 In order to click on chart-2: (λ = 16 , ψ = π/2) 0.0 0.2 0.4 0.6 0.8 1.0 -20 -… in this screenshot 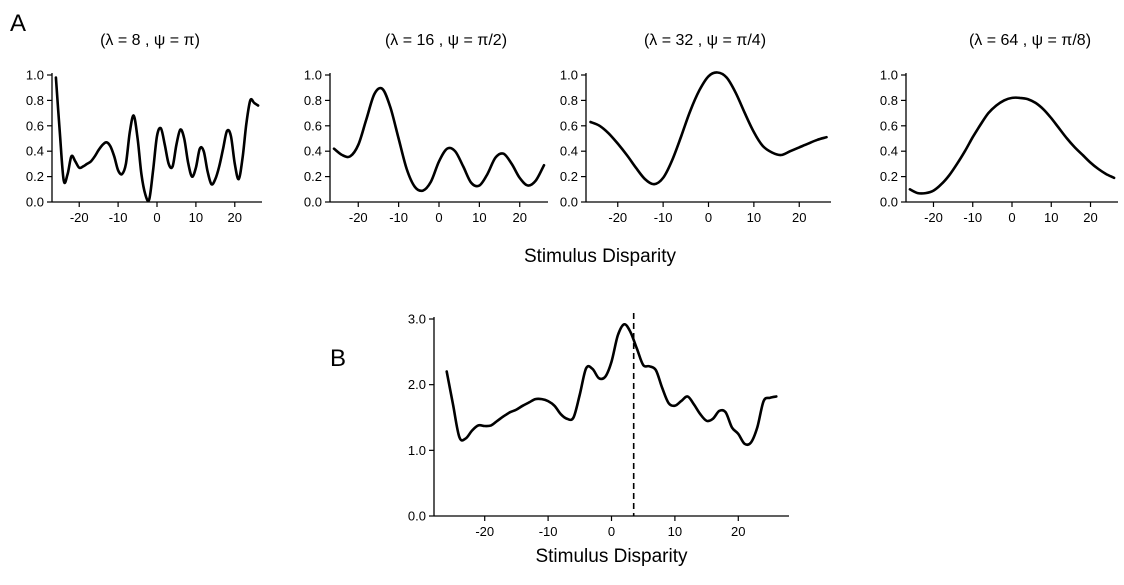, I will do `click(426, 128)`.